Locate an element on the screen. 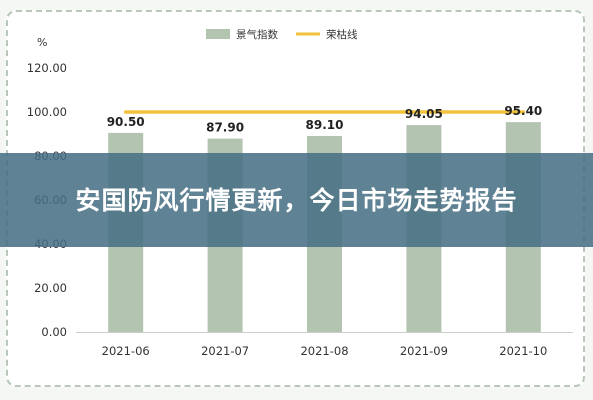  headline-text: 安国防风行情更新，今日市场走势报告 is located at coordinates (296, 200).